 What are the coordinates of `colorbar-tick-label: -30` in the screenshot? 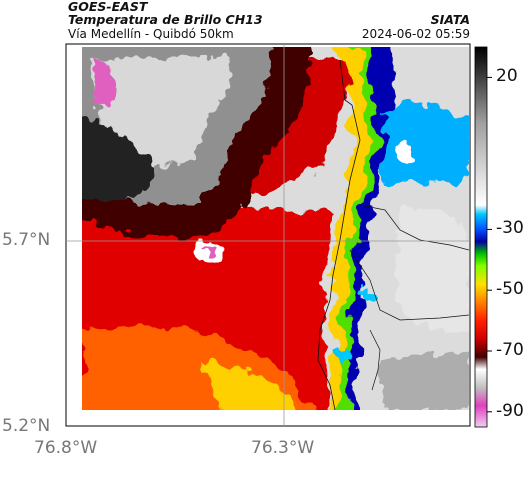 It's located at (510, 228).